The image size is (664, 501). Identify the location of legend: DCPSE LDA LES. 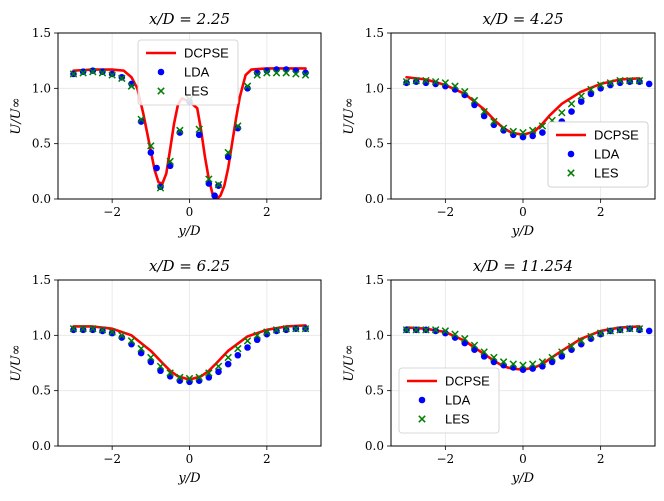
(188, 72).